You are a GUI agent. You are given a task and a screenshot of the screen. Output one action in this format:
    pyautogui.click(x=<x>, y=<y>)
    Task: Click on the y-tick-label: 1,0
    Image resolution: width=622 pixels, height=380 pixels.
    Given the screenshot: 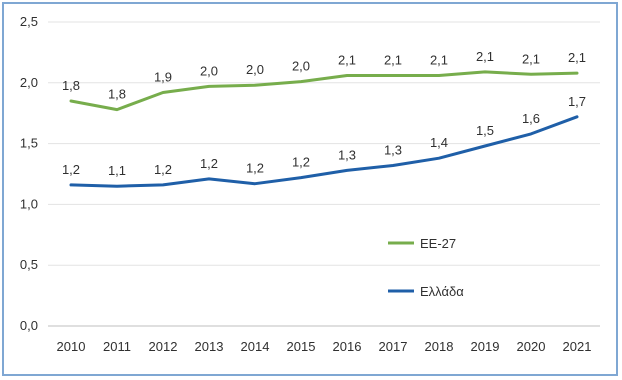 What is the action you would take?
    pyautogui.click(x=29, y=203)
    